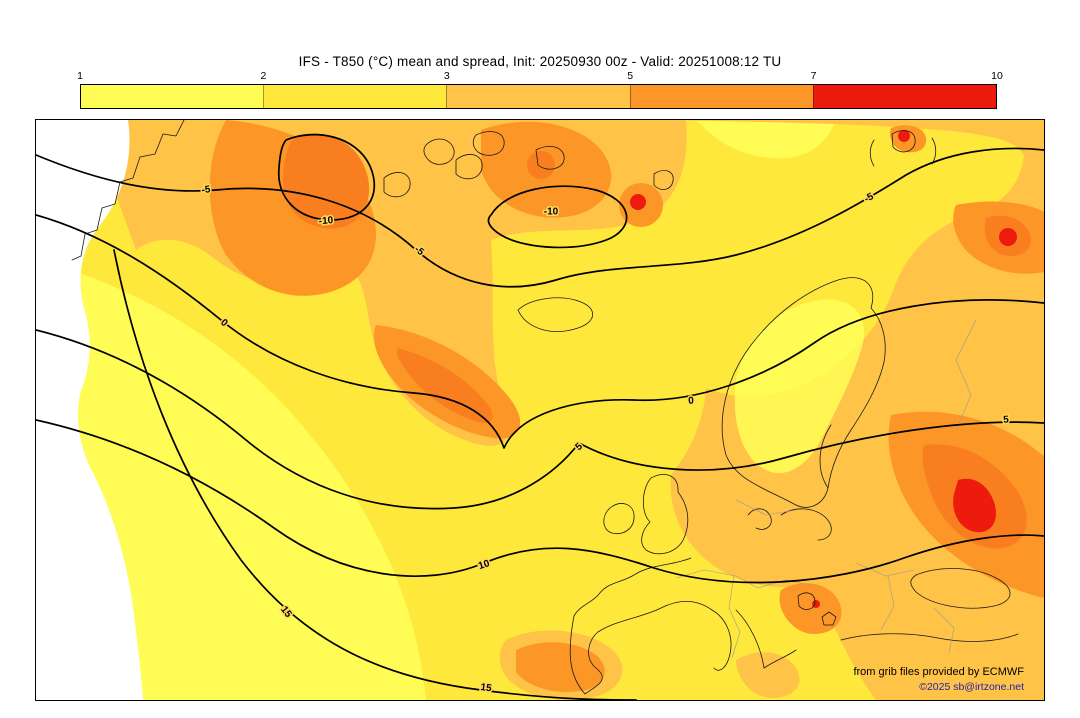 Image resolution: width=1080 pixels, height=718 pixels. What do you see at coordinates (206, 190) in the screenshot?
I see `contour-label: -5` at bounding box center [206, 190].